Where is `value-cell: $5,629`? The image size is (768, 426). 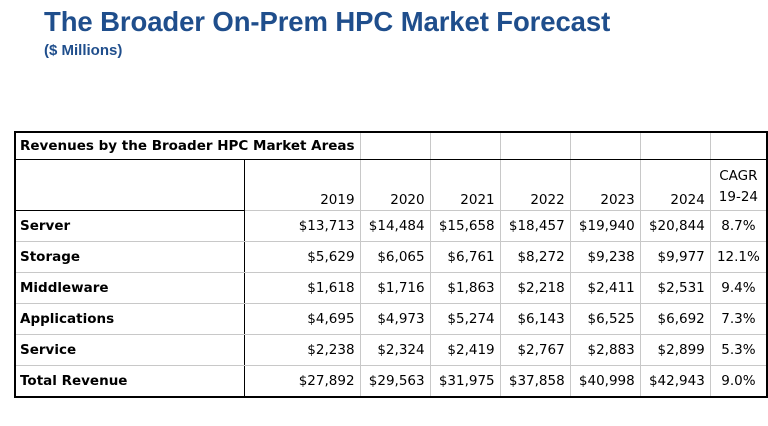
value-cell: $5,629 is located at coordinates (302, 257).